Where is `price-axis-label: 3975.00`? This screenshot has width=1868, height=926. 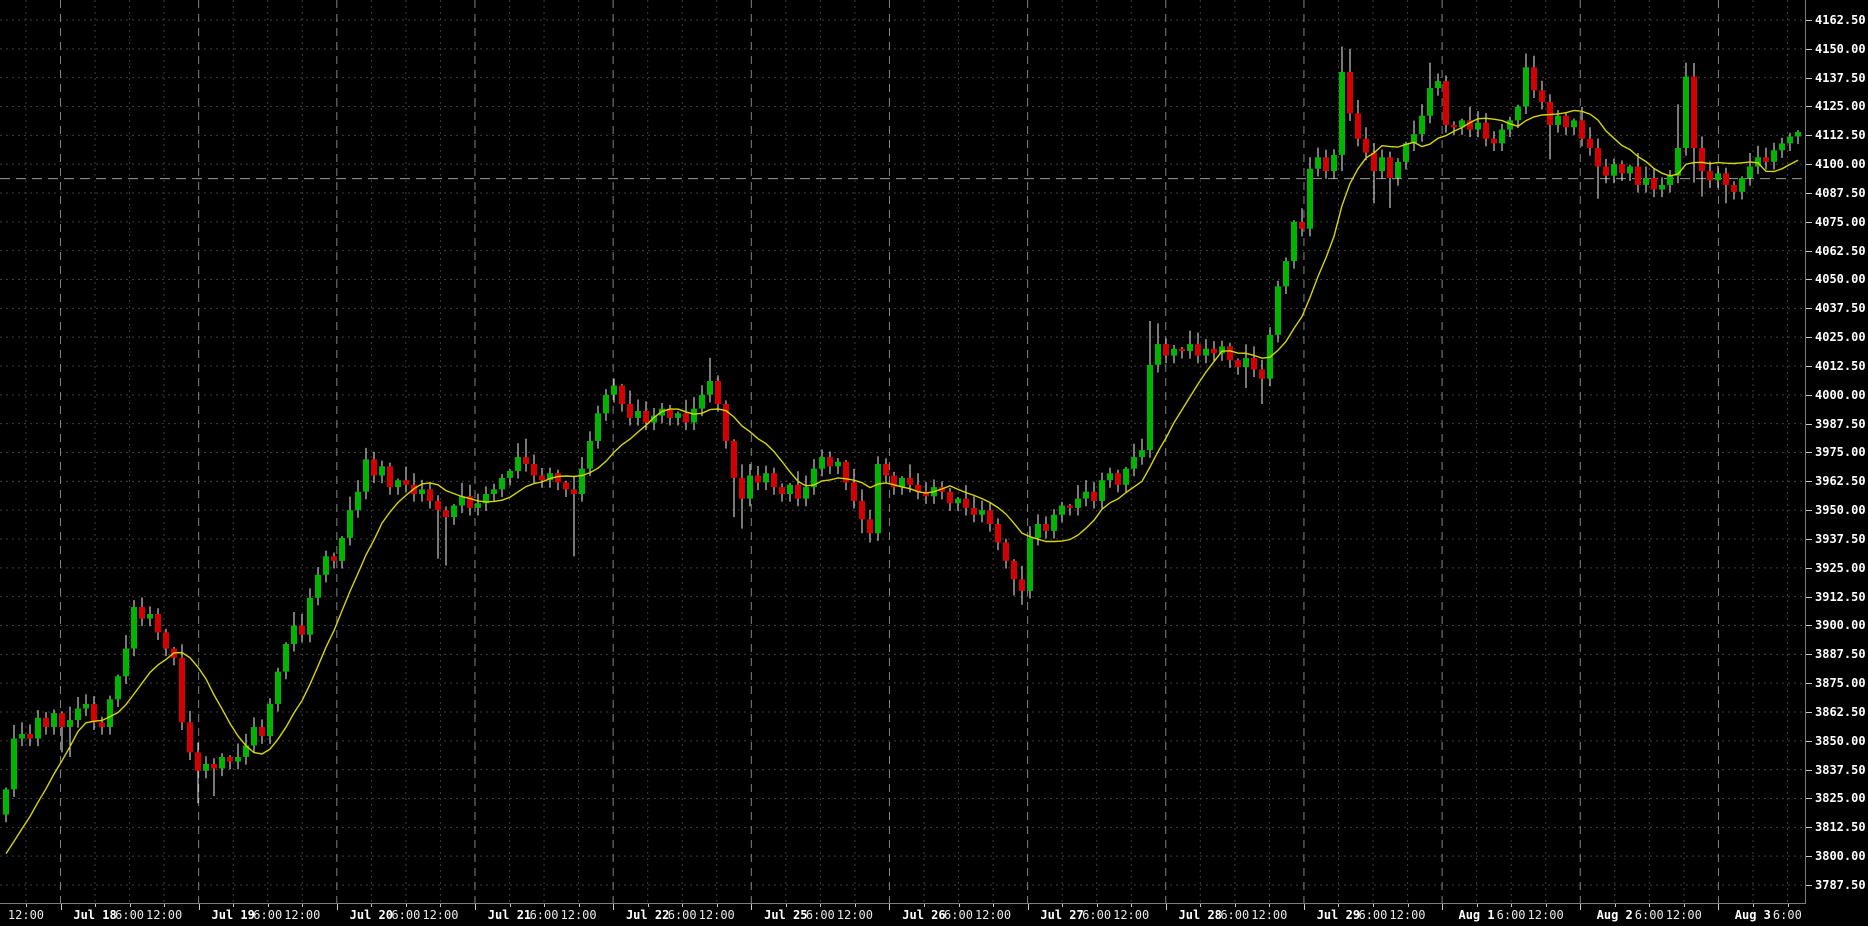
price-axis-label: 3975.00 is located at coordinates (1840, 452).